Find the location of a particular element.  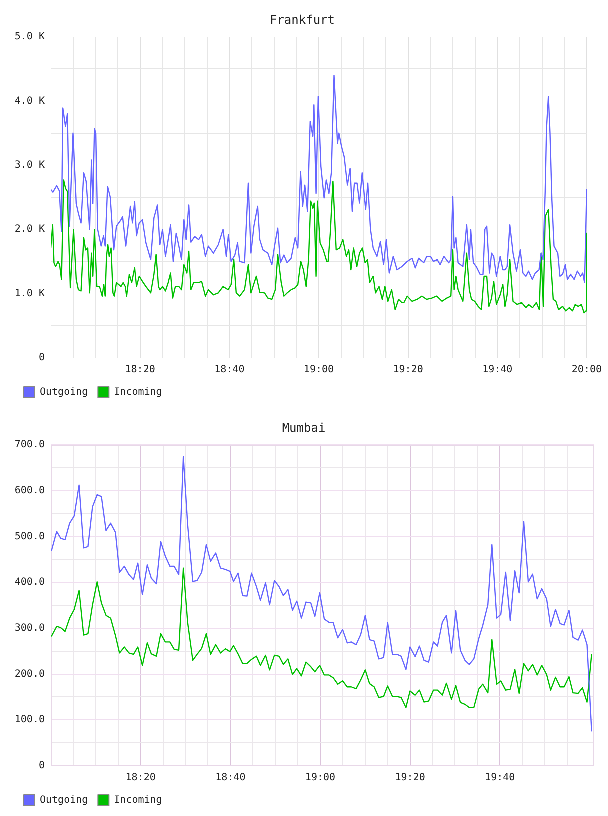

chart-title: Mumbai is located at coordinates (304, 428).